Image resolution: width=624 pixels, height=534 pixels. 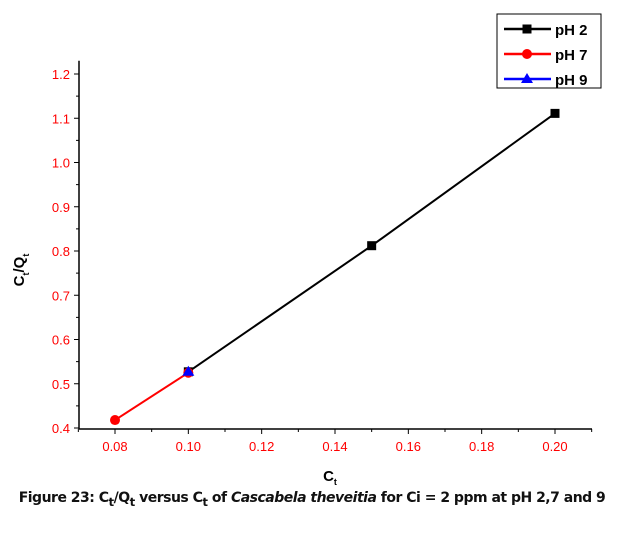 What do you see at coordinates (61, 207) in the screenshot?
I see `y-tick-label: 0.9` at bounding box center [61, 207].